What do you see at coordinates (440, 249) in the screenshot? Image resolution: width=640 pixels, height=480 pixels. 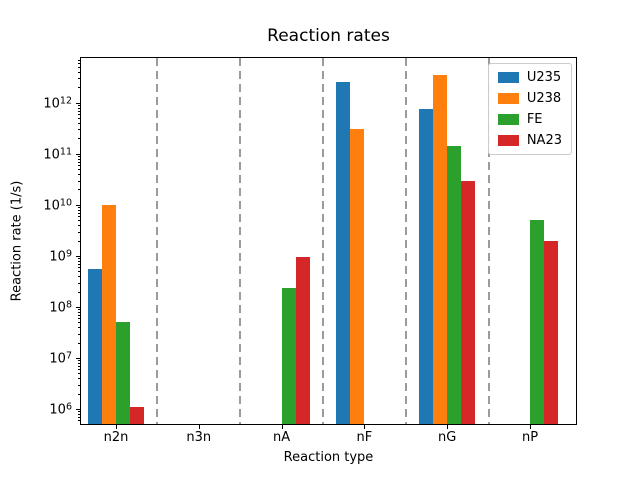 I see `bar-nG-U238` at bounding box center [440, 249].